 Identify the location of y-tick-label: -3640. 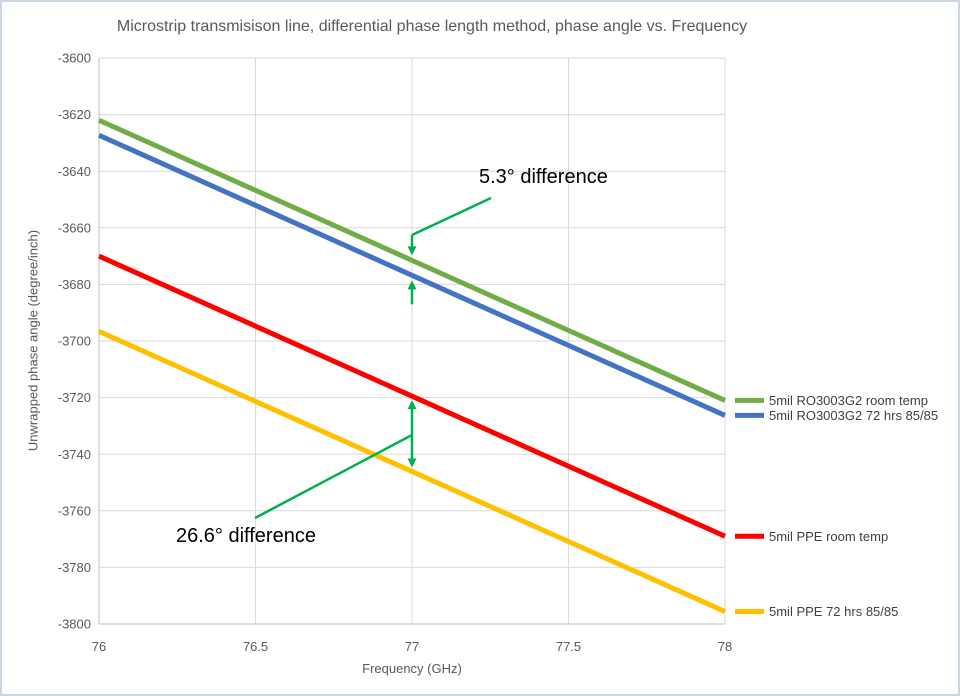
(74, 171).